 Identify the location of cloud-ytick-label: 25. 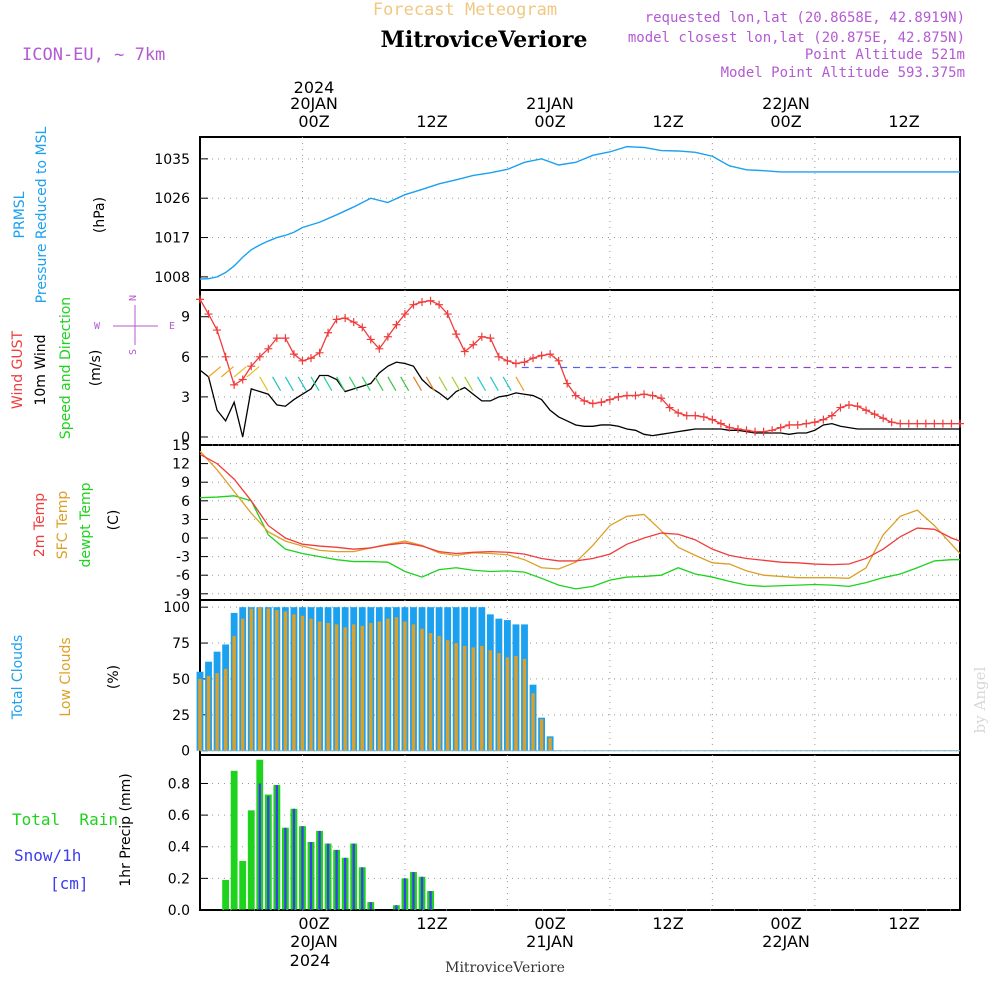
(181, 716).